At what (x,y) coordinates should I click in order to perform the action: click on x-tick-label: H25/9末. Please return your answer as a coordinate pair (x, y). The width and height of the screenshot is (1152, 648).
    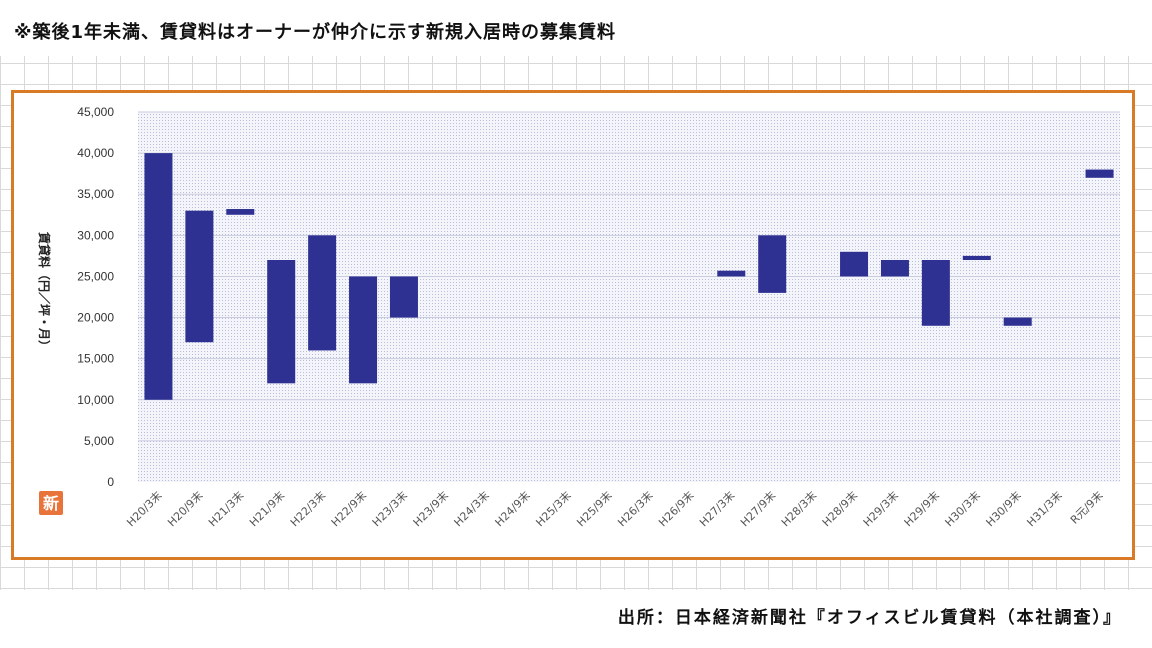
    Looking at the image, I should click on (594, 508).